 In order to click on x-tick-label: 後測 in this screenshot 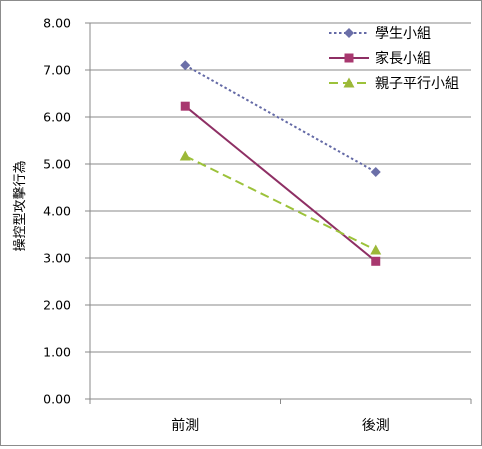, I will do `click(376, 426)`.